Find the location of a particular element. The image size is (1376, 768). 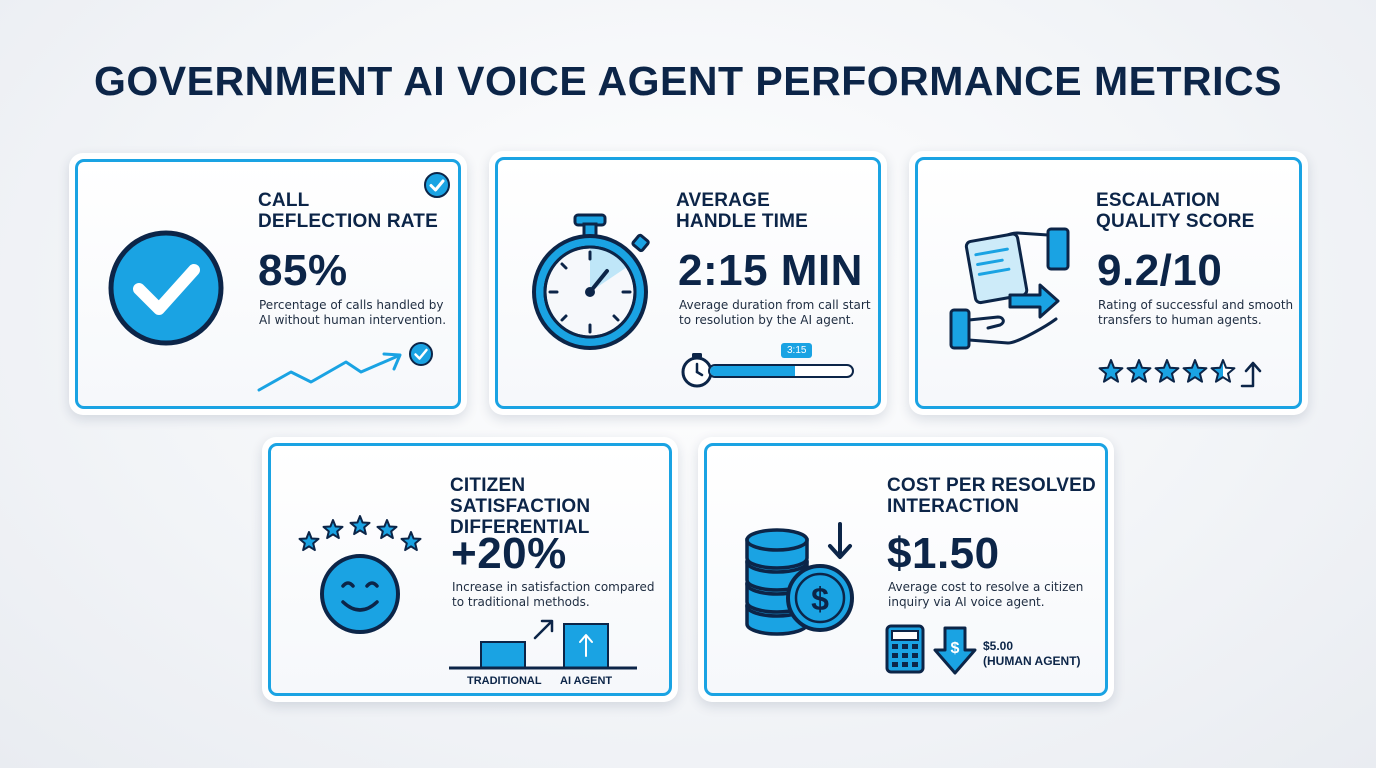

description-line: to traditional methods. is located at coordinates (521, 602).